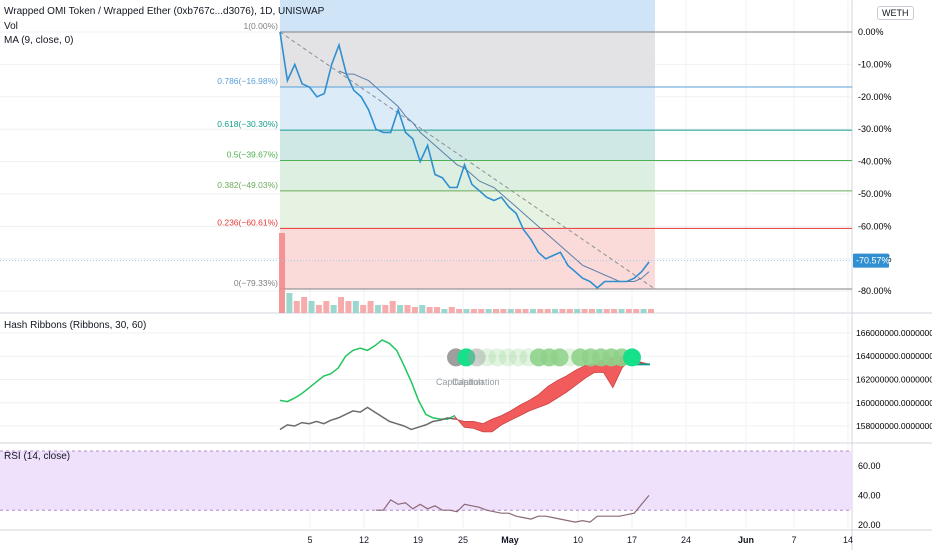  I want to click on volume-label: Vol, so click(11, 26).